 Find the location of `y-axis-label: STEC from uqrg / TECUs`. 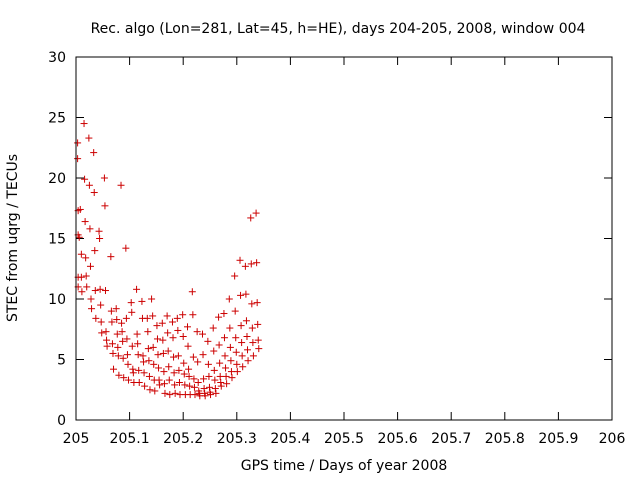

y-axis-label: STEC from uqrg / TECUs is located at coordinates (13, 238).